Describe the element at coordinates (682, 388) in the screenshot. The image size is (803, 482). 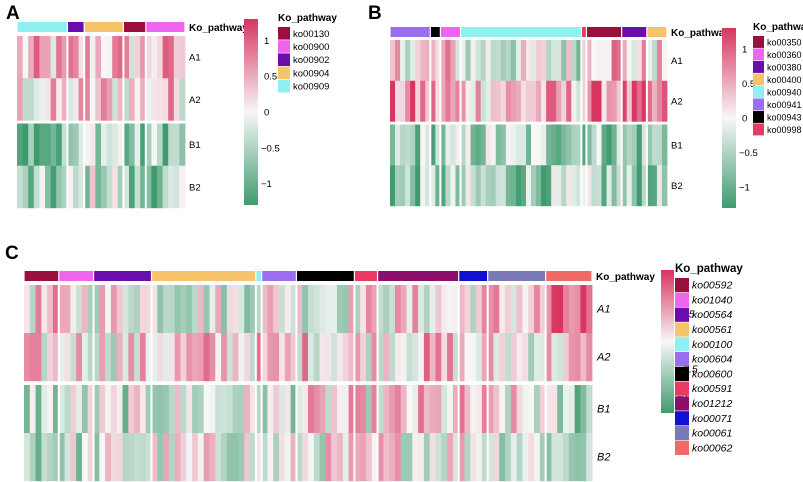
I see `legend-swatch-ko00591` at that location.